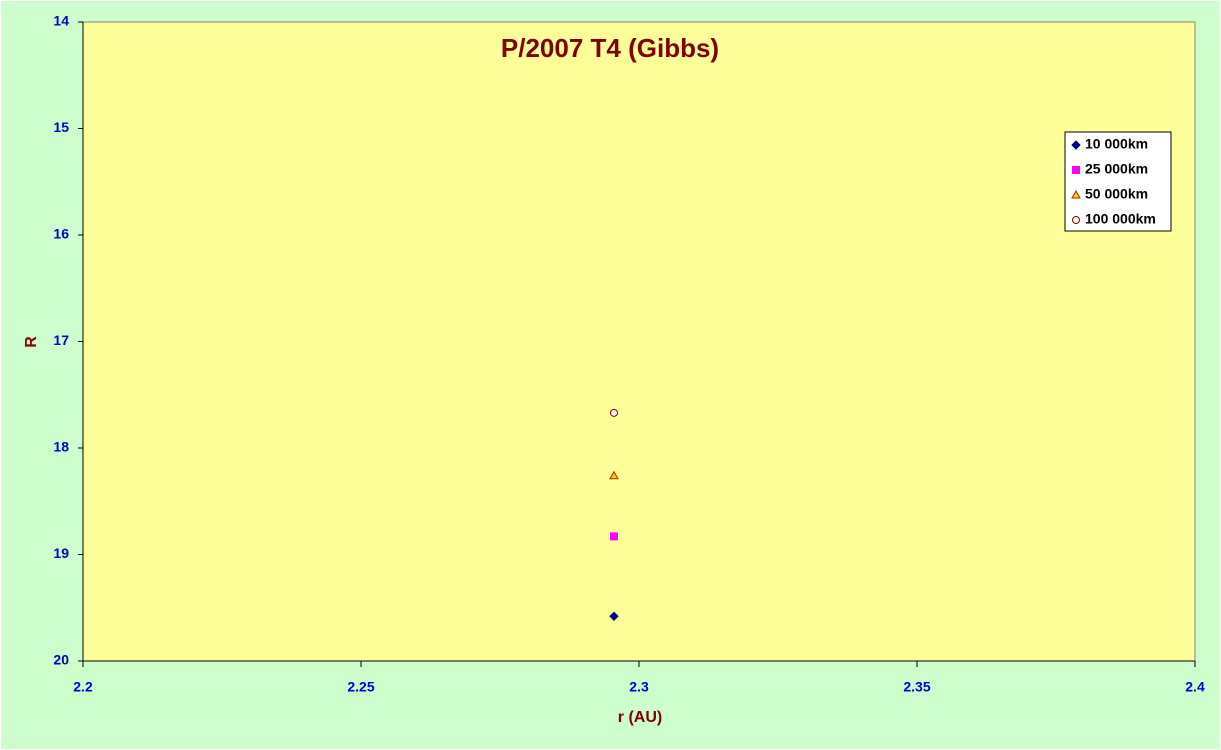  What do you see at coordinates (1195, 687) in the screenshot?
I see `x-tick-label: 2.4` at bounding box center [1195, 687].